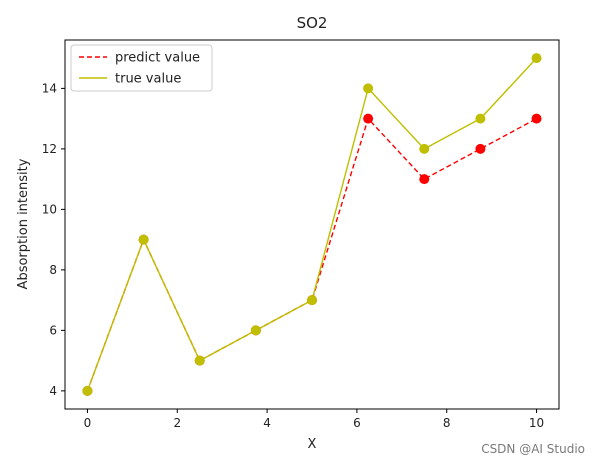  I want to click on x-tick-label: 0, so click(88, 423).